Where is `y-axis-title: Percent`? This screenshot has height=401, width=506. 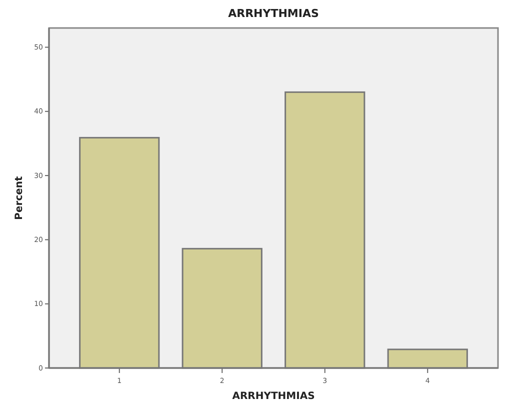
y-axis-title: Percent is located at coordinates (19, 198).